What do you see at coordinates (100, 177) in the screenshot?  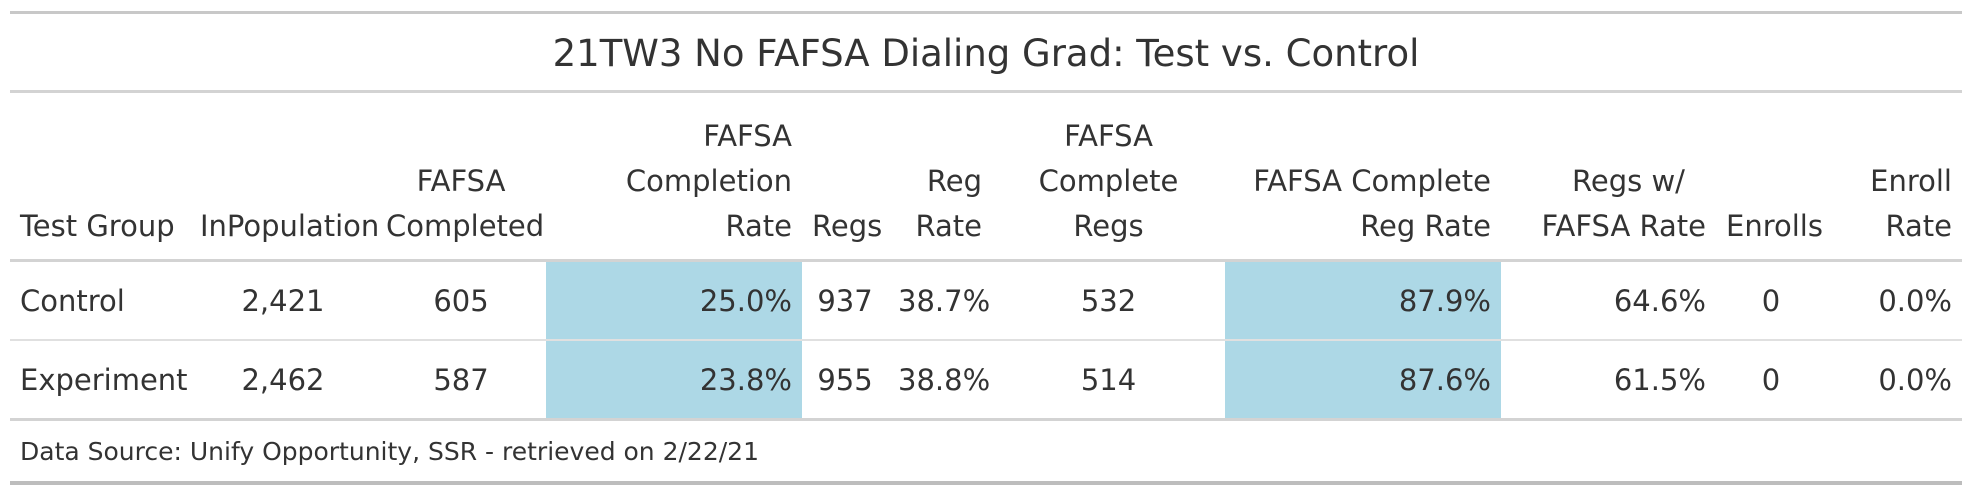 I see `header-test-group: Test Group` at bounding box center [100, 177].